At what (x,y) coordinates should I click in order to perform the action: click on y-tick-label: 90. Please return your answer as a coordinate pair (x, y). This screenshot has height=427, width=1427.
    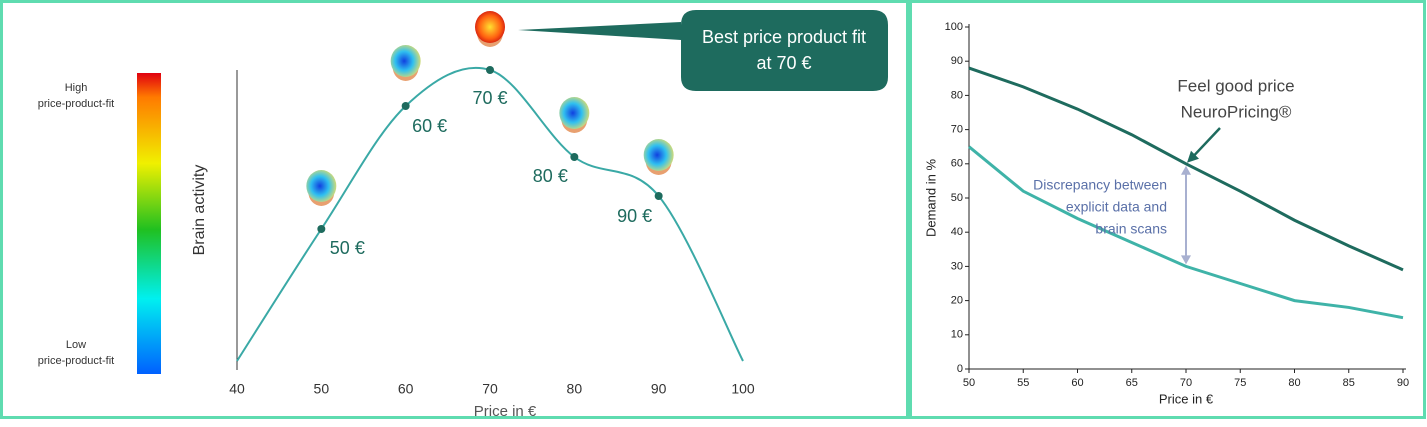
    Looking at the image, I should click on (957, 61).